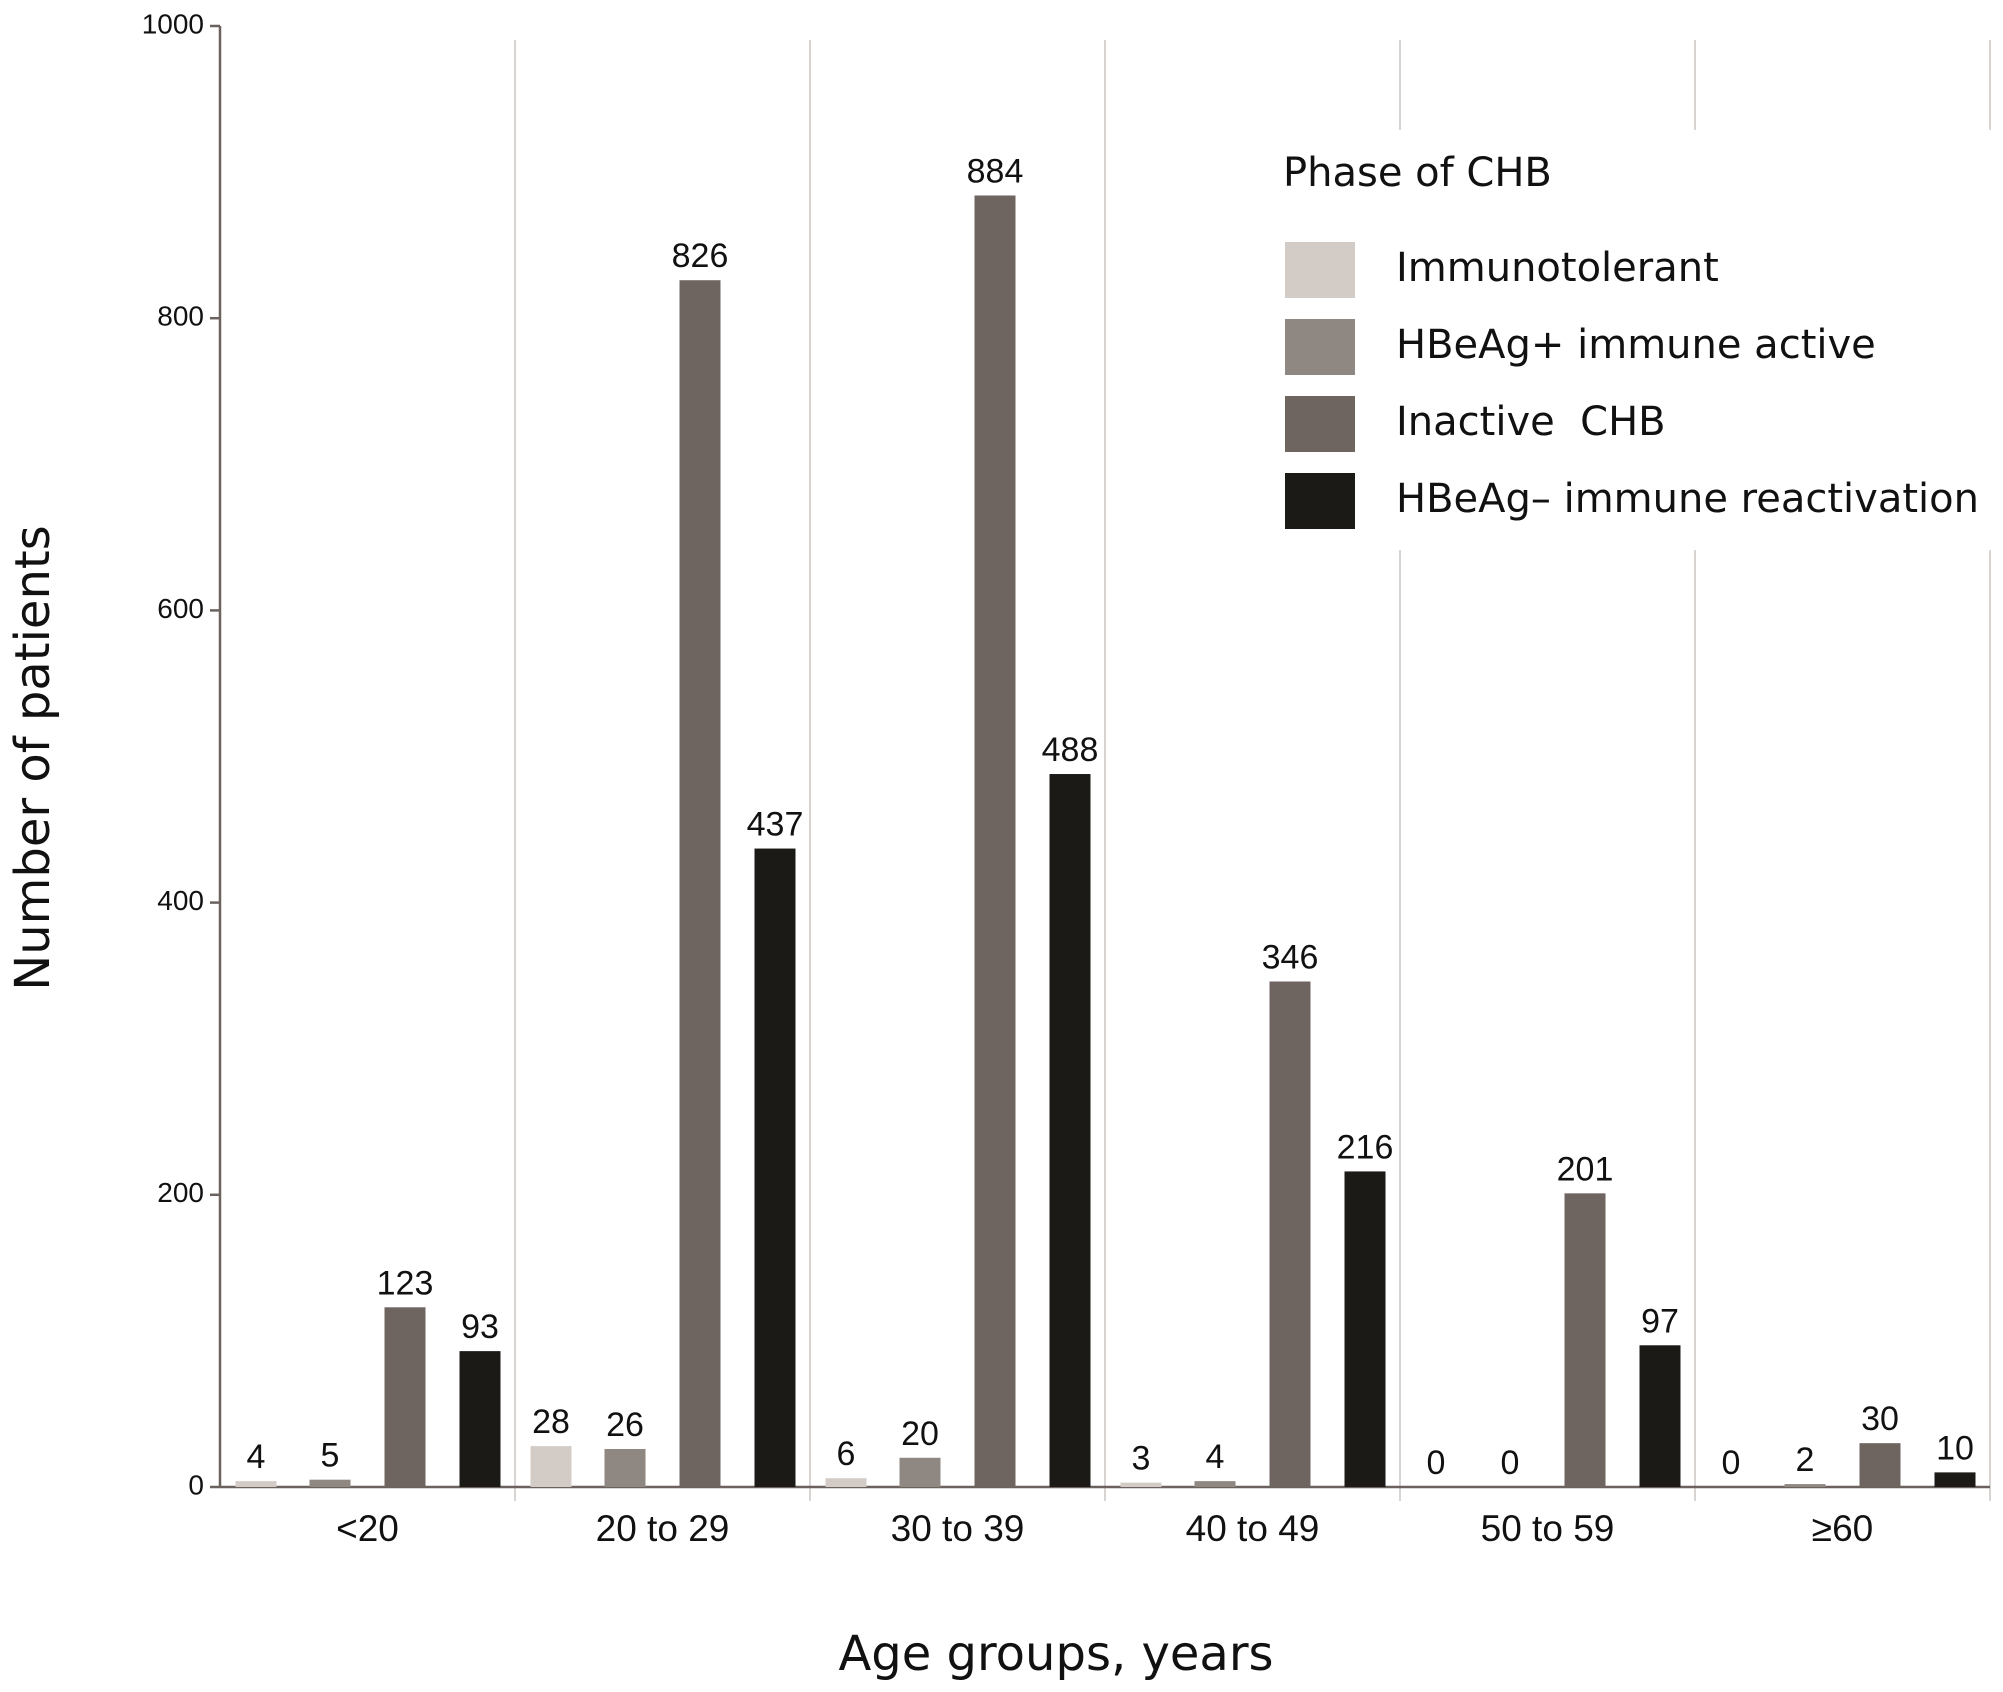 Image resolution: width=2003 pixels, height=1692 pixels. What do you see at coordinates (551, 1422) in the screenshot?
I see `value-label: 28` at bounding box center [551, 1422].